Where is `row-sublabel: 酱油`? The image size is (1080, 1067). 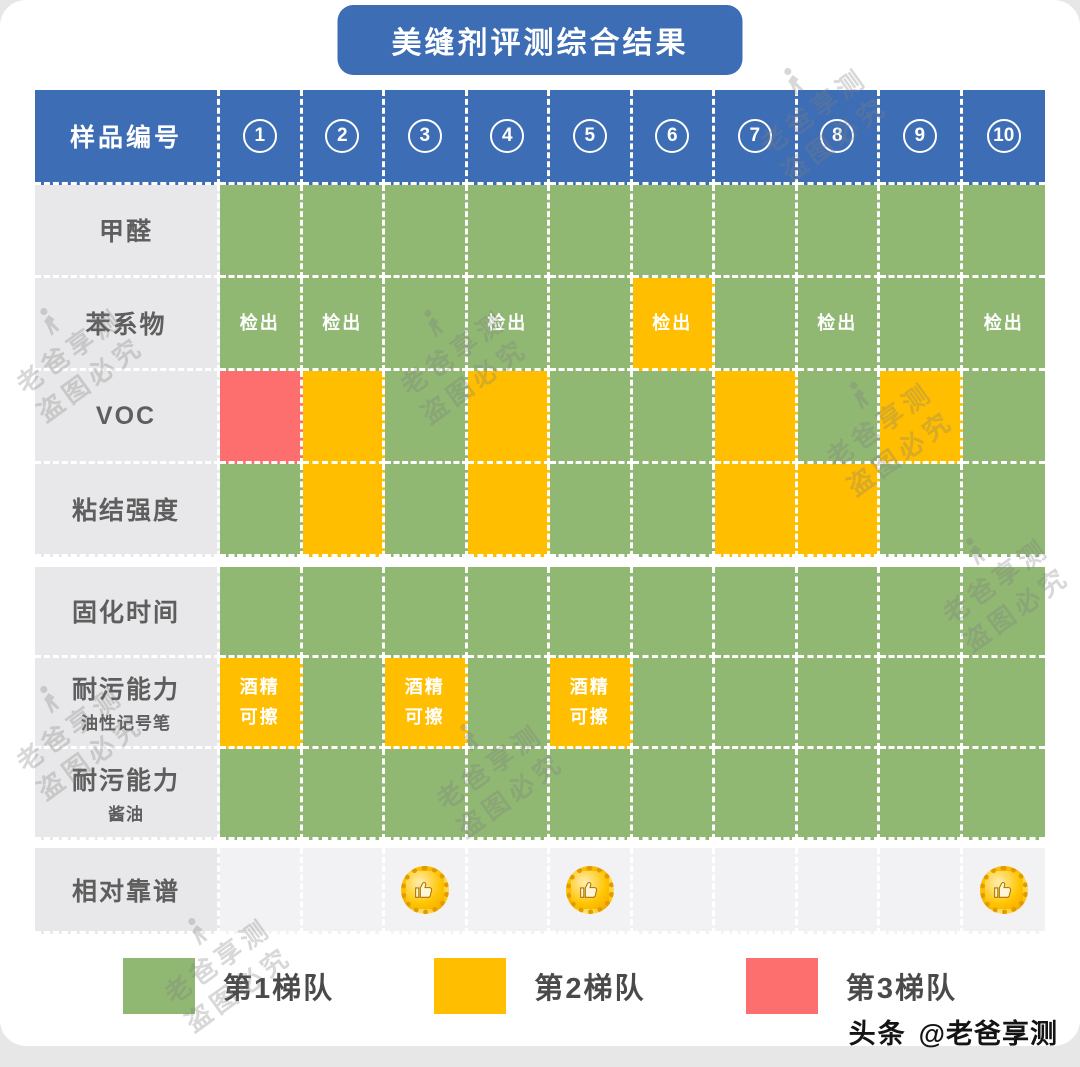 row-sublabel: 酱油 is located at coordinates (126, 814).